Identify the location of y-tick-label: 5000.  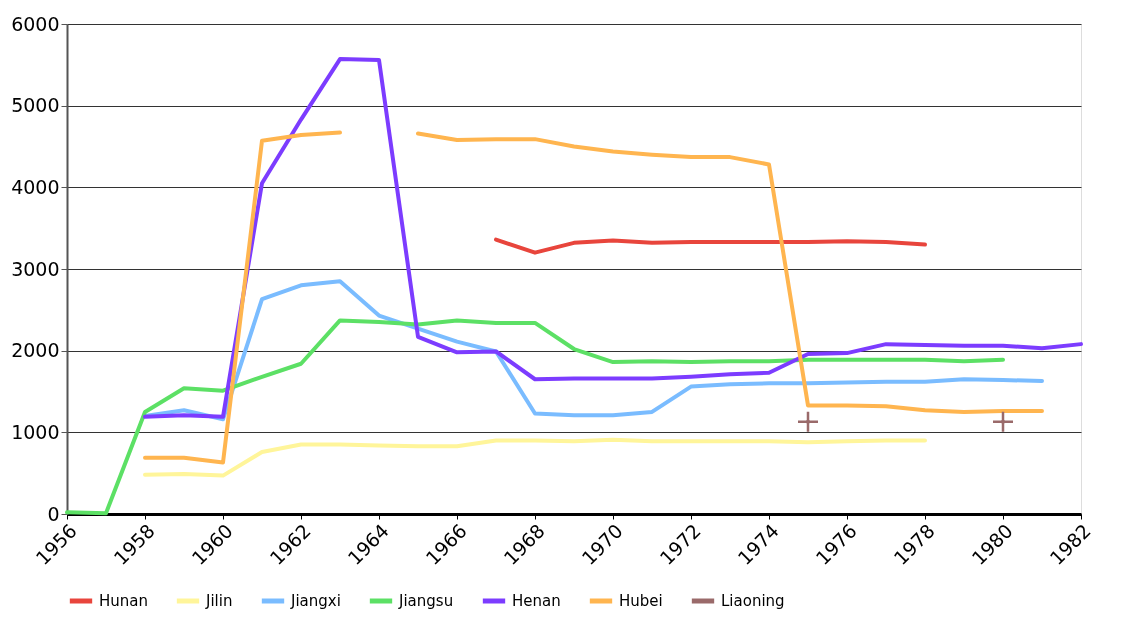
(35, 105).